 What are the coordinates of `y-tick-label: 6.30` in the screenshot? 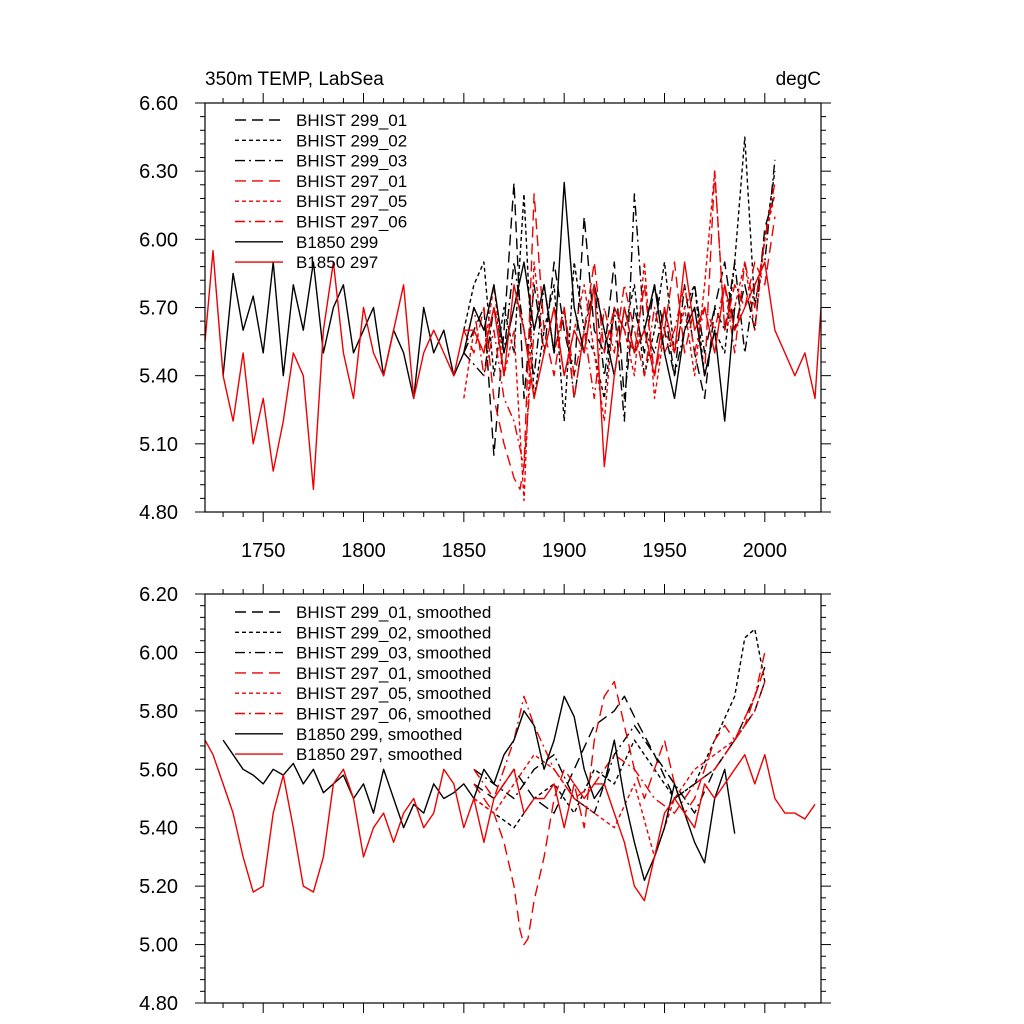 It's located at (158, 172).